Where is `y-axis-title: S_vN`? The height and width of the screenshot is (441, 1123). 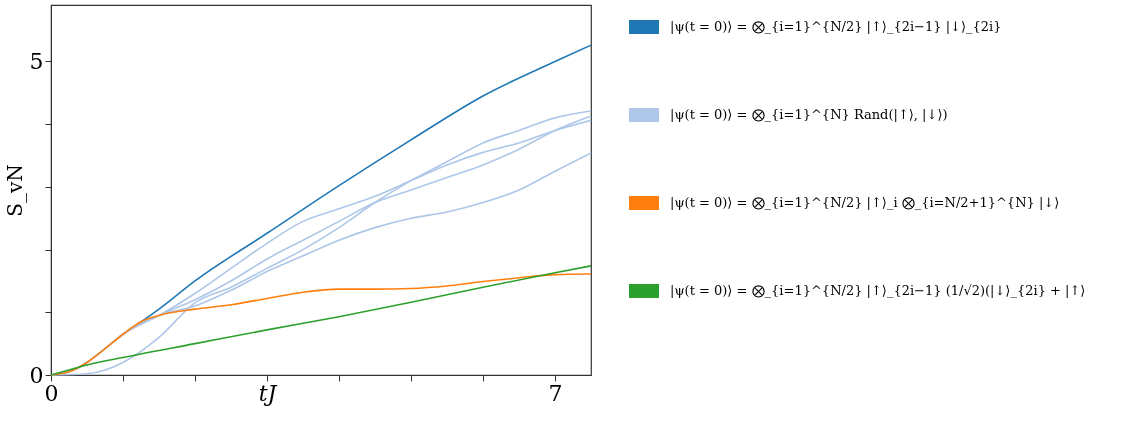
y-axis-title: S_vN is located at coordinates (14, 190).